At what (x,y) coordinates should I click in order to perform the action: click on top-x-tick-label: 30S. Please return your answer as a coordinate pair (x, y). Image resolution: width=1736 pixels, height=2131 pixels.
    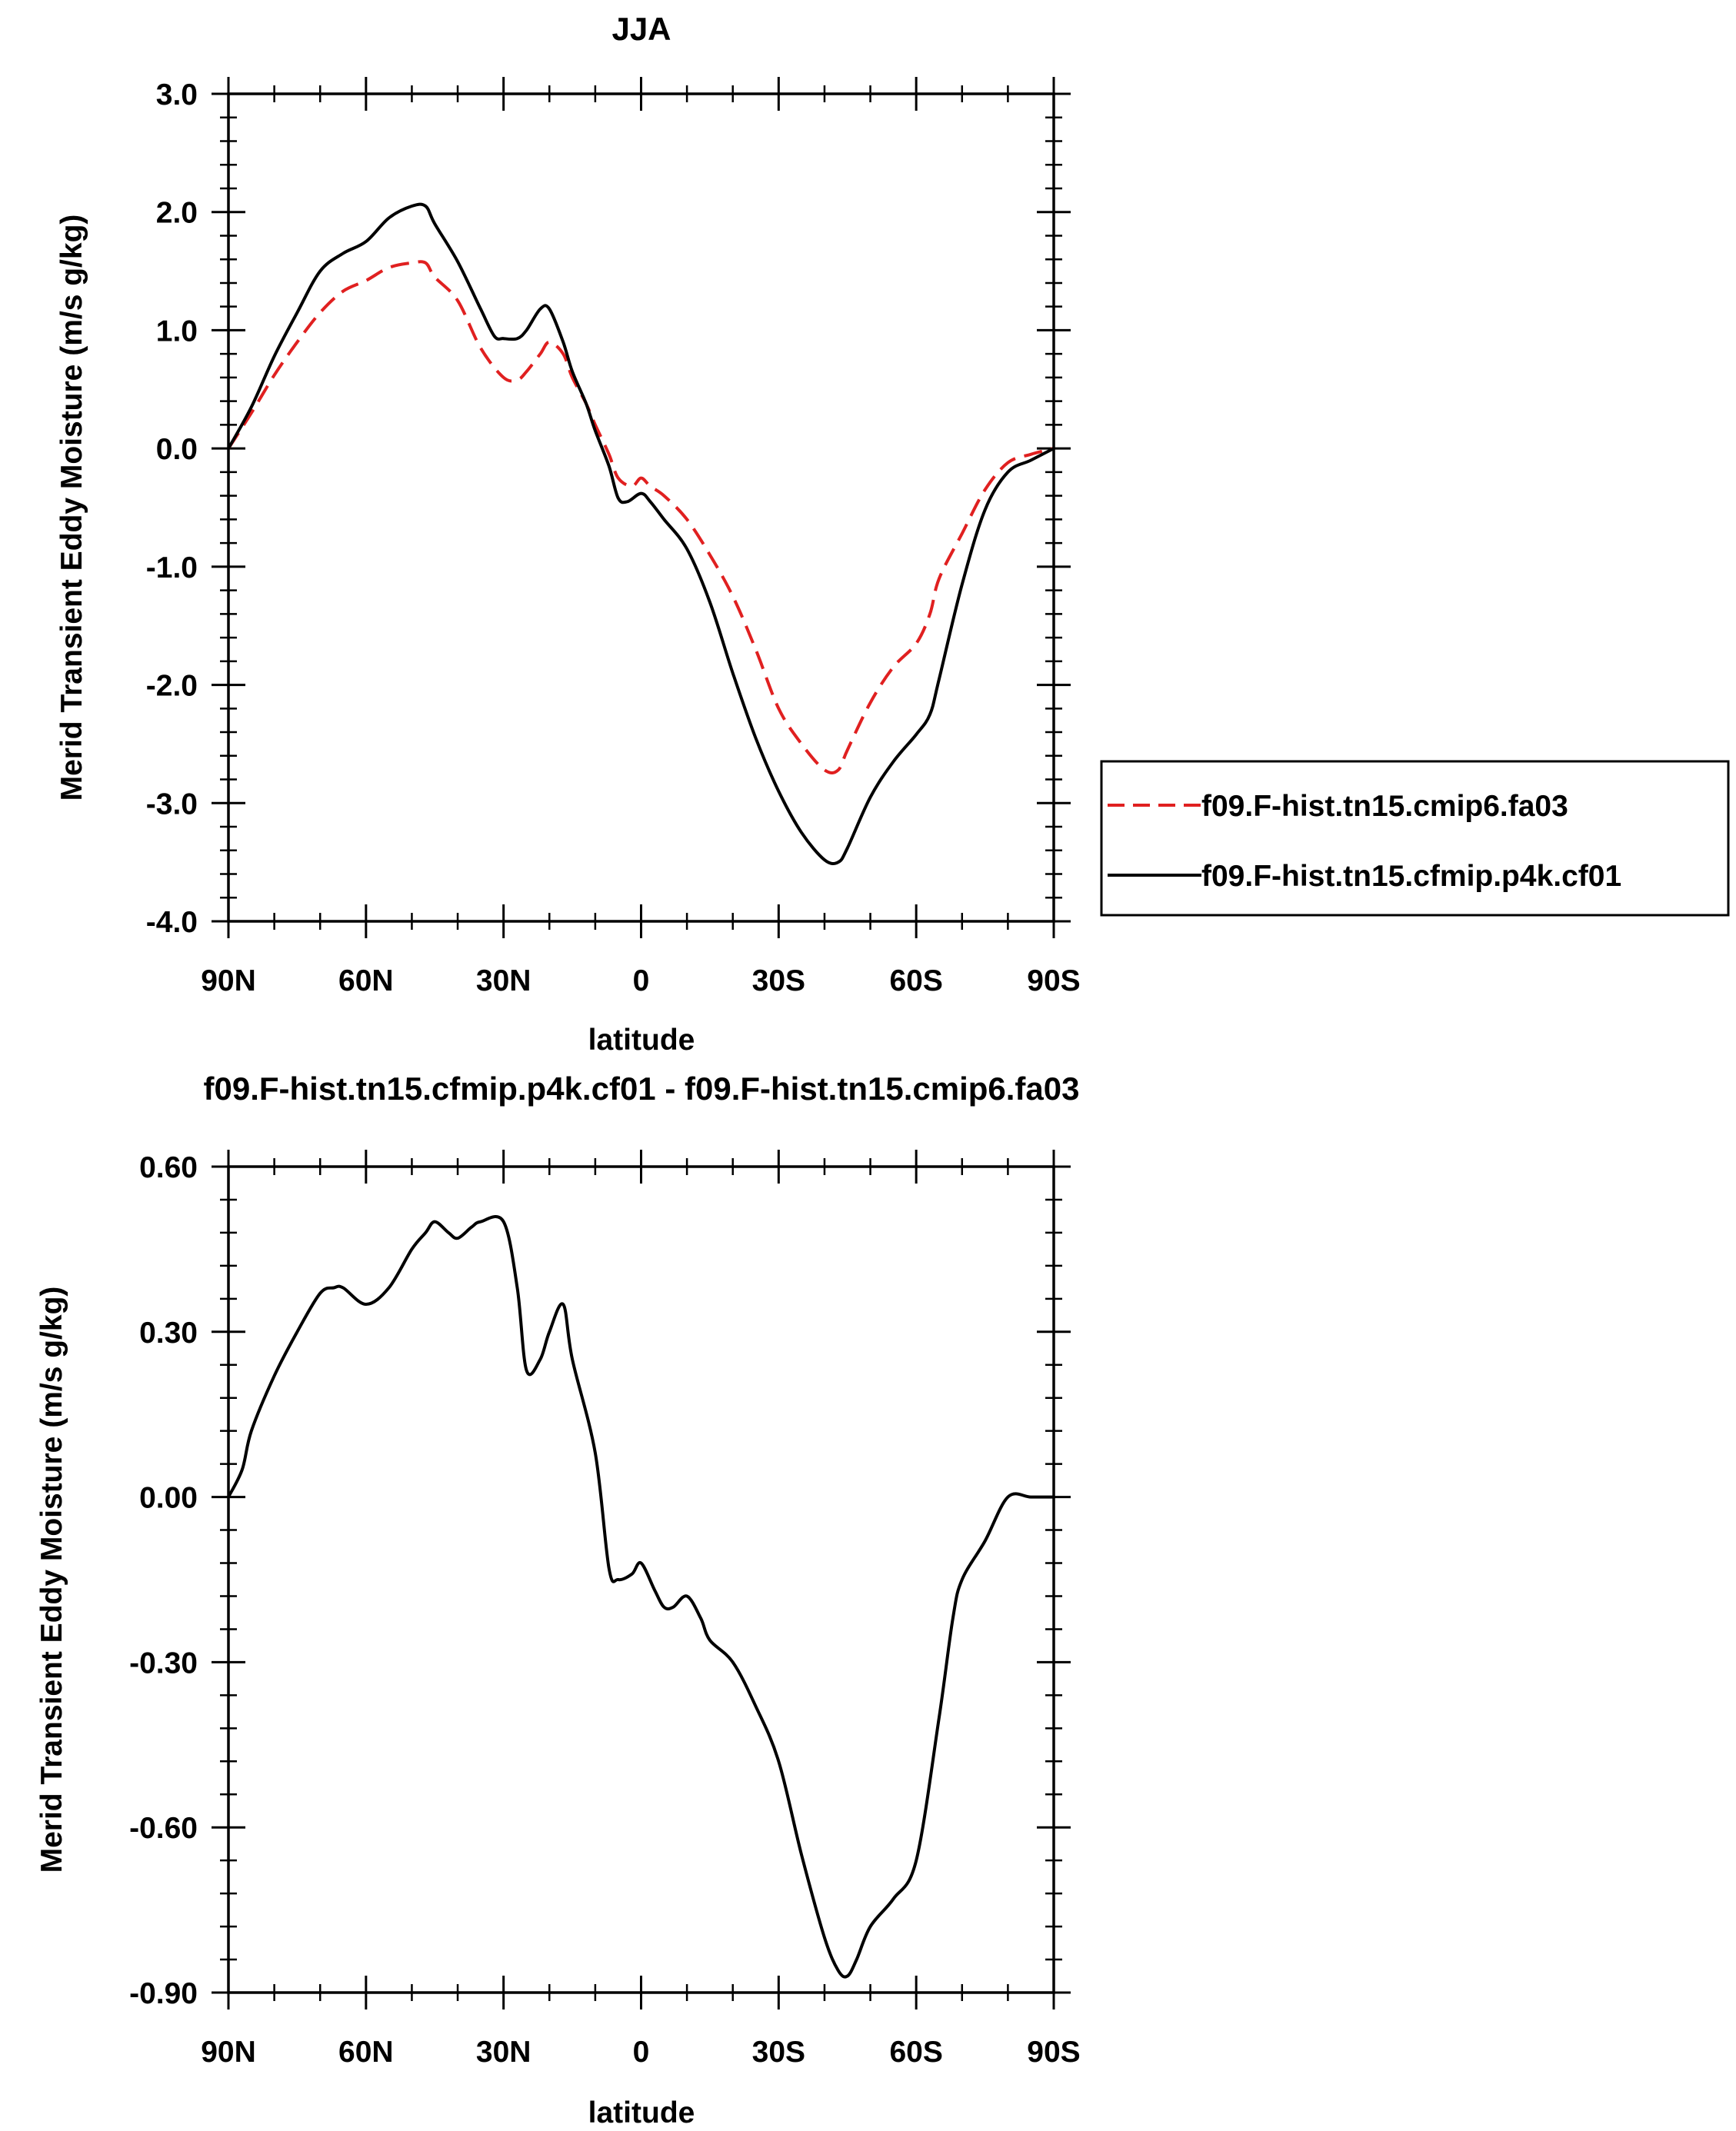
    Looking at the image, I should click on (778, 980).